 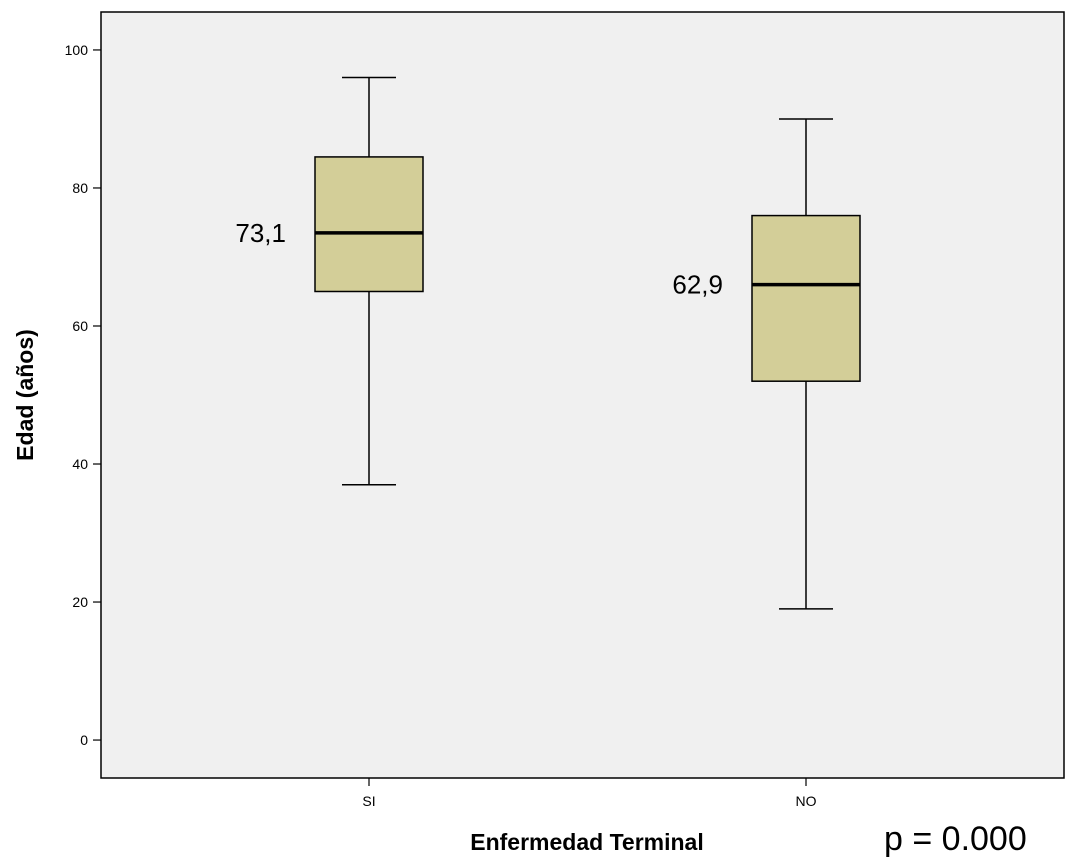 What do you see at coordinates (84, 740) in the screenshot?
I see `y-tick-label: 0` at bounding box center [84, 740].